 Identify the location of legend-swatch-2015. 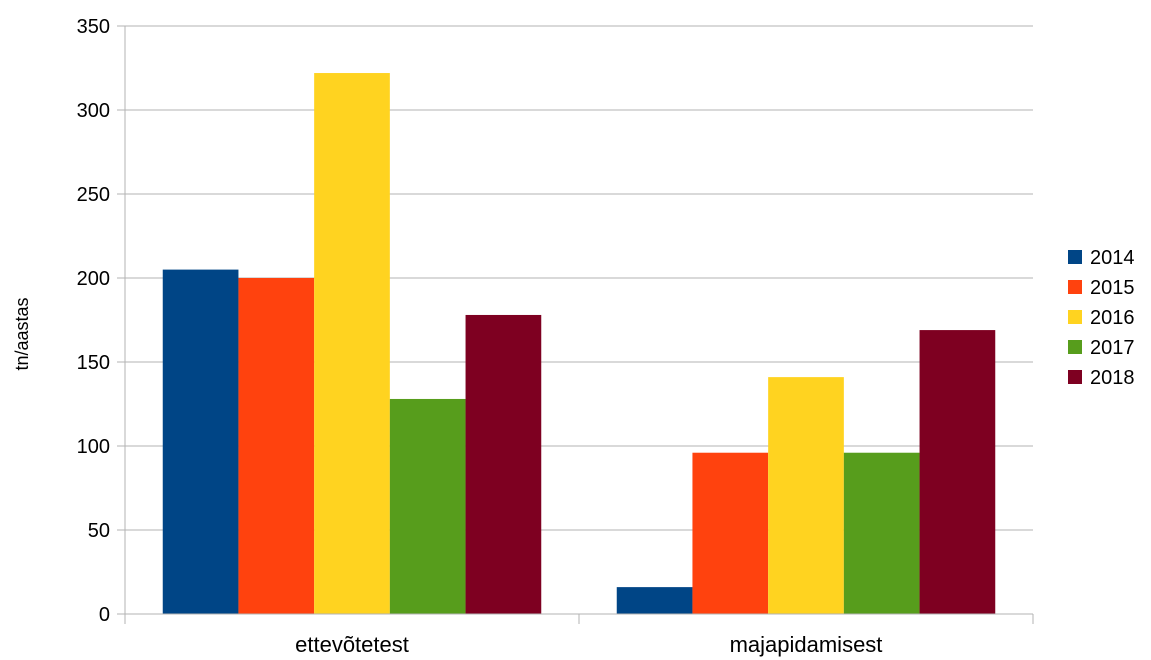
(1075, 287).